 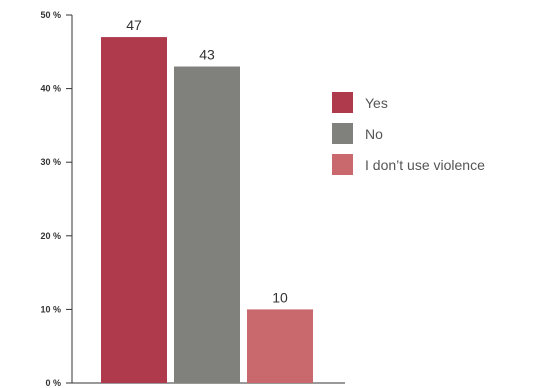 I want to click on y-tick-label: 50 %, so click(x=50, y=15).